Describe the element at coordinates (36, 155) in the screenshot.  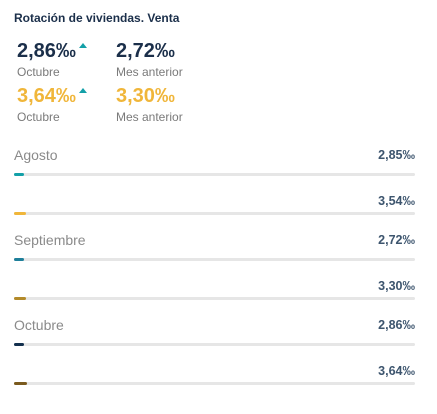
I see `month-label: Agosto` at that location.